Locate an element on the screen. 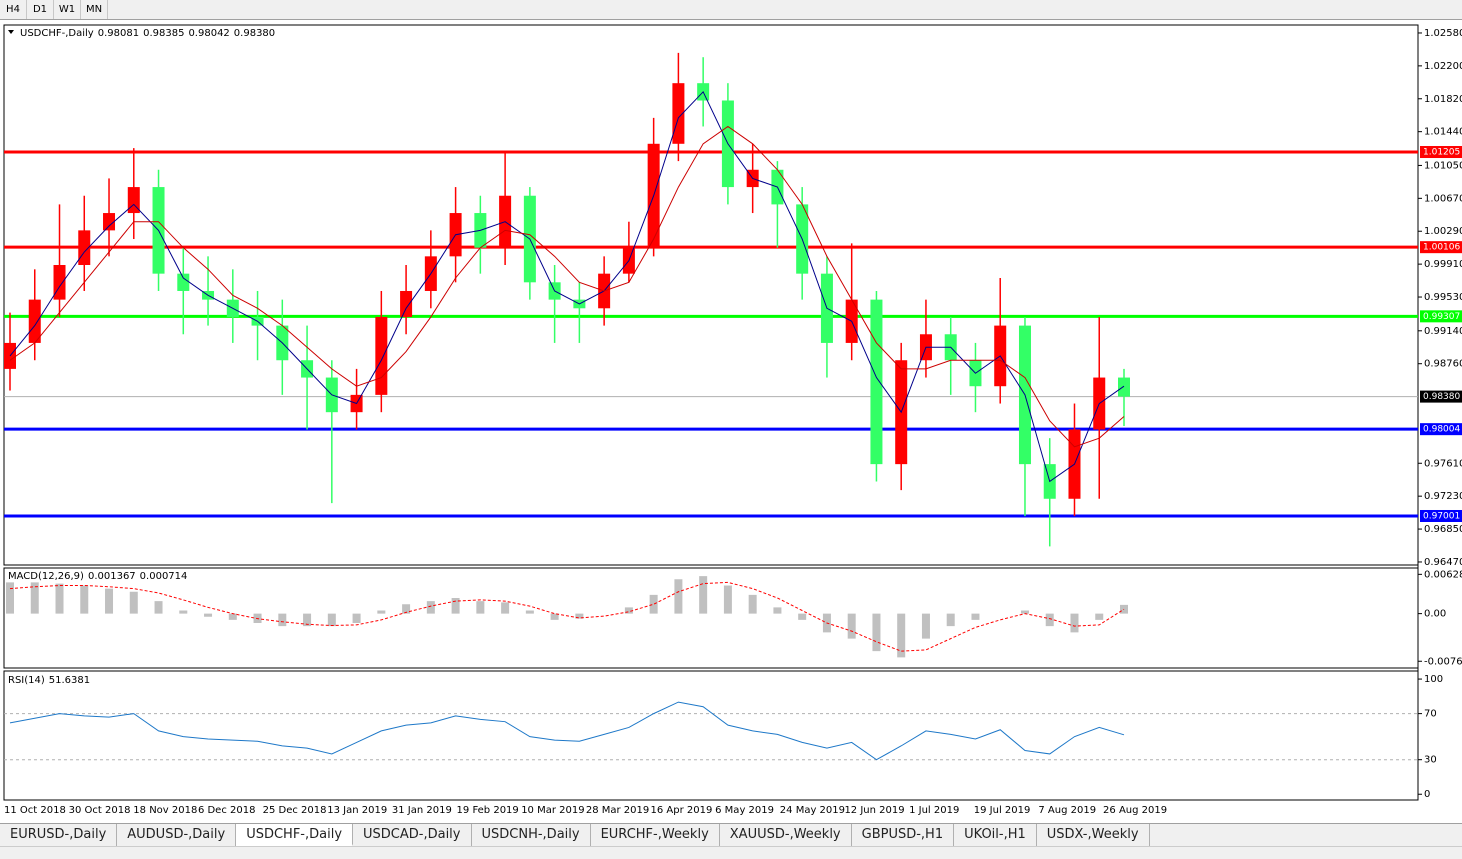 The image size is (1462, 859). x-tick-label: 25 Dec 2018 is located at coordinates (295, 810).